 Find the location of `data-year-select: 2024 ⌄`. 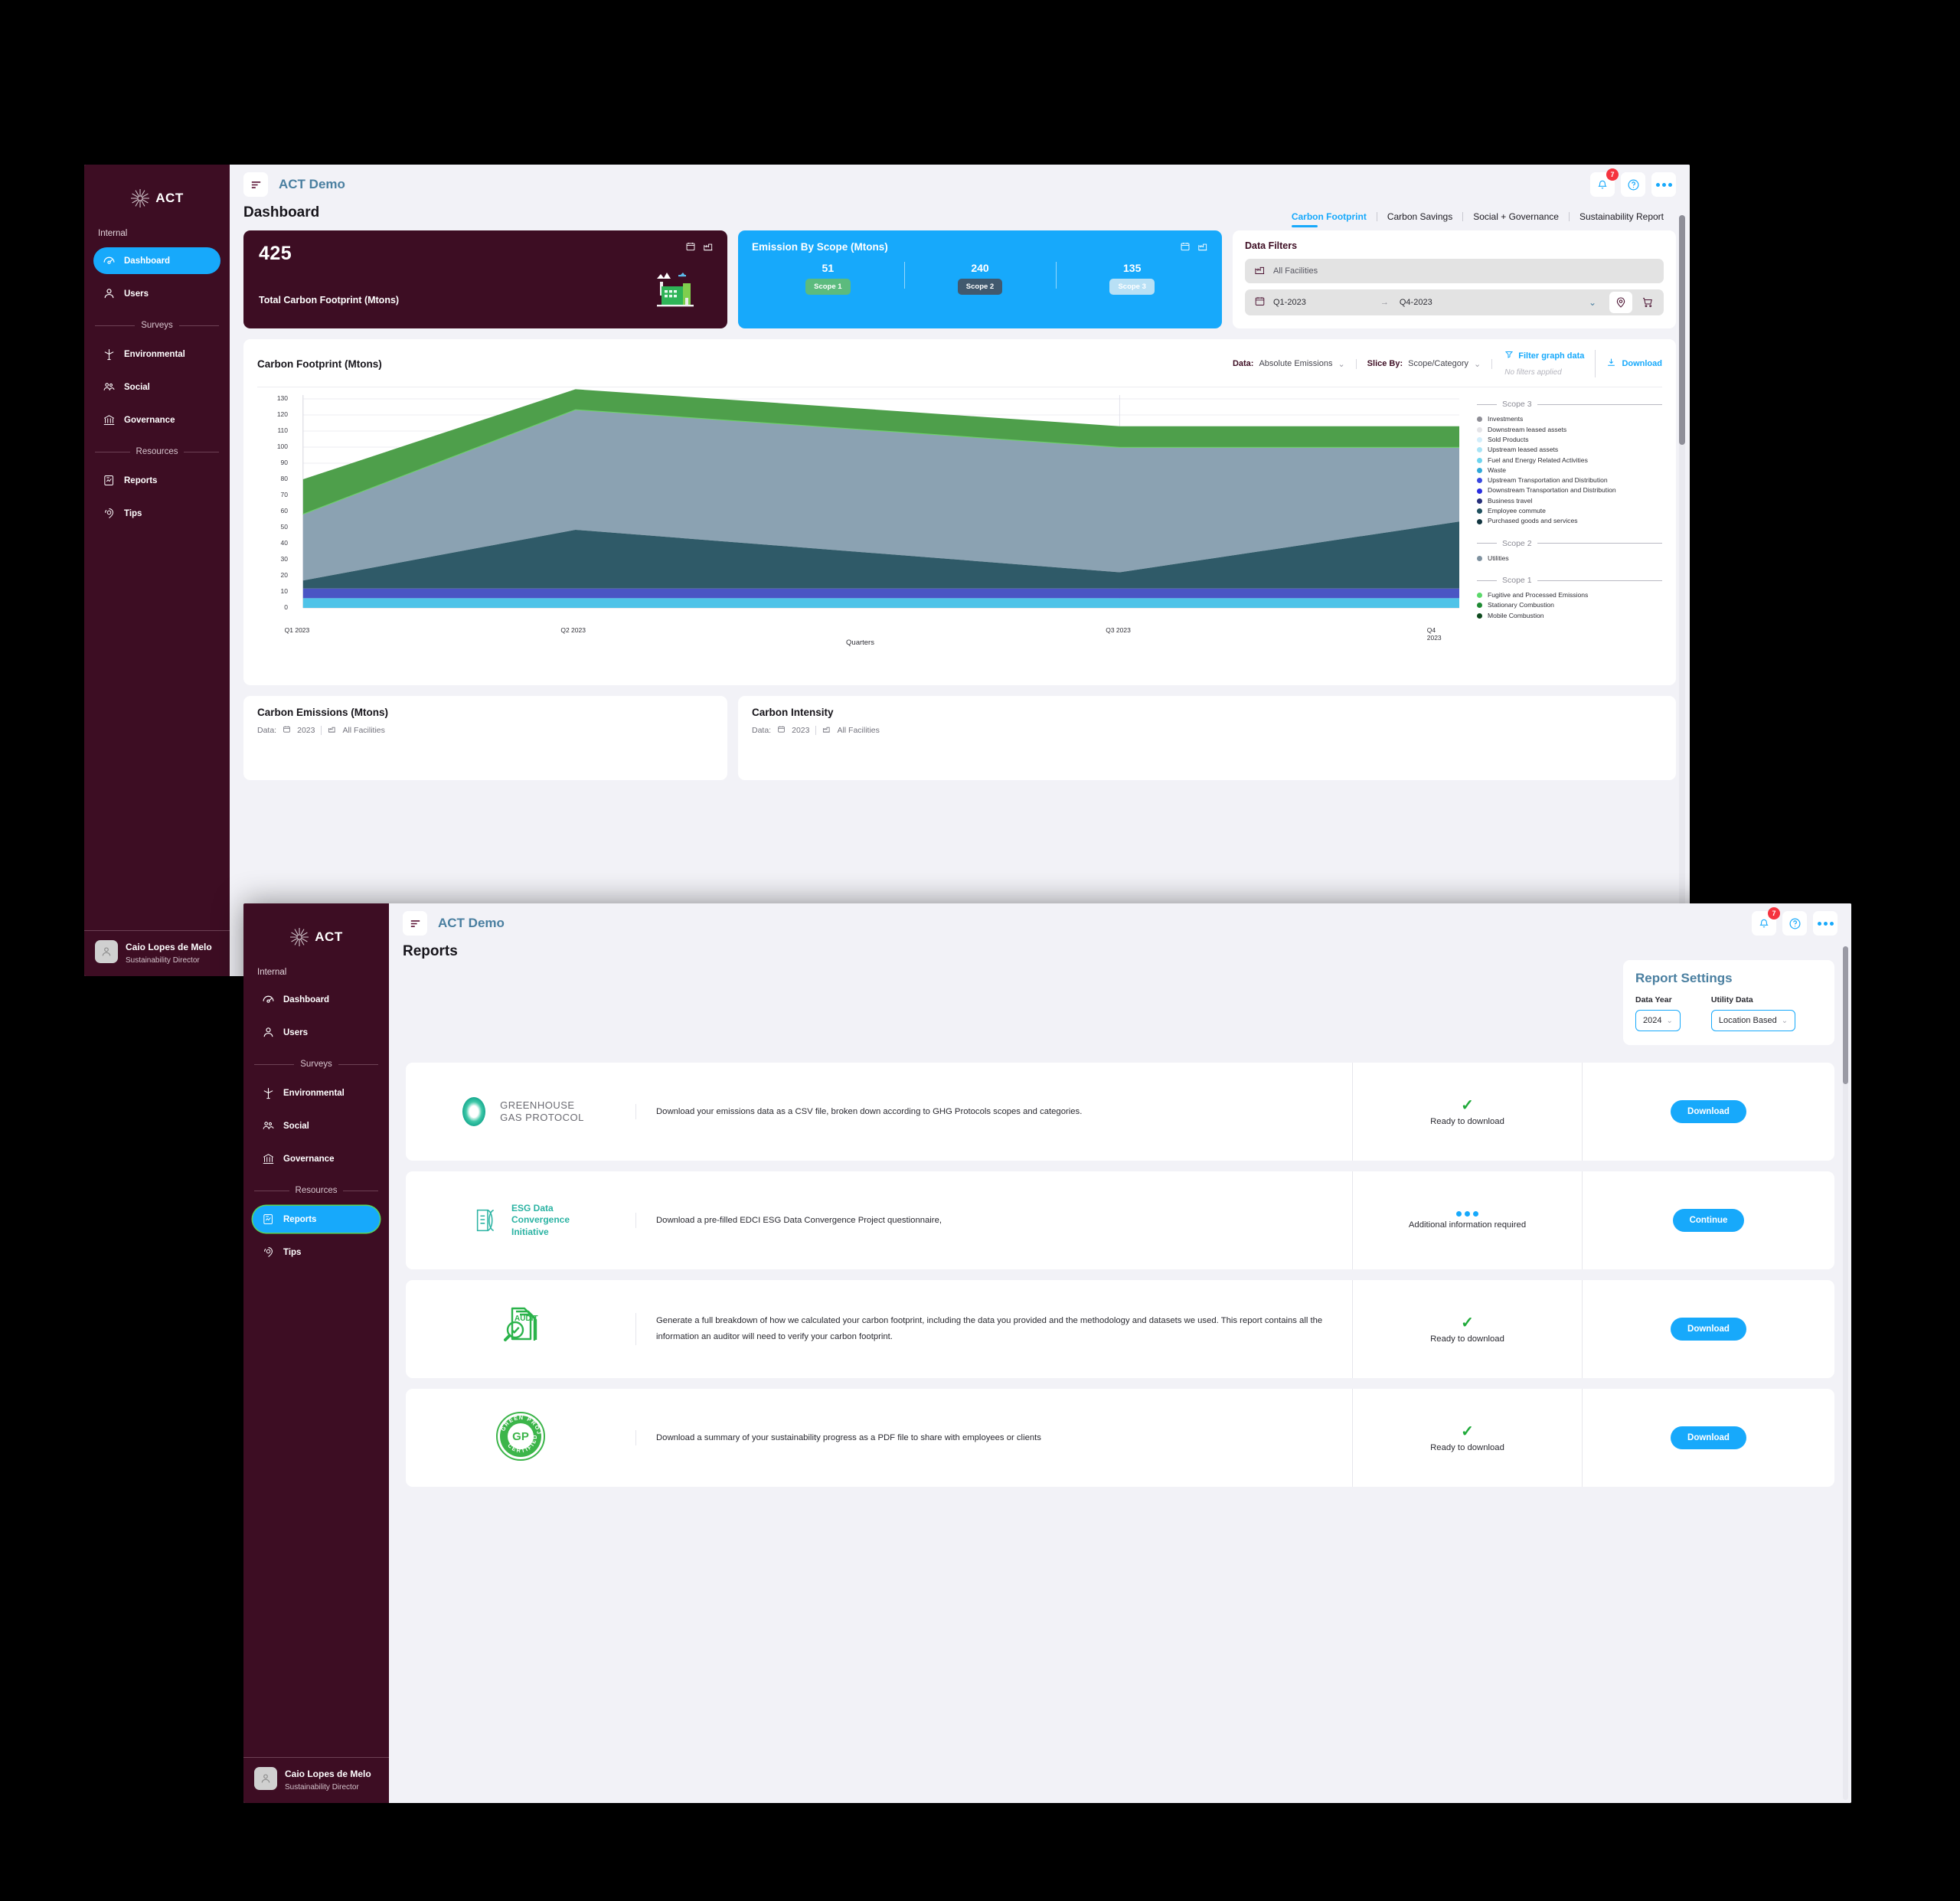

data-year-select: 2024 ⌄ is located at coordinates (1658, 1020).